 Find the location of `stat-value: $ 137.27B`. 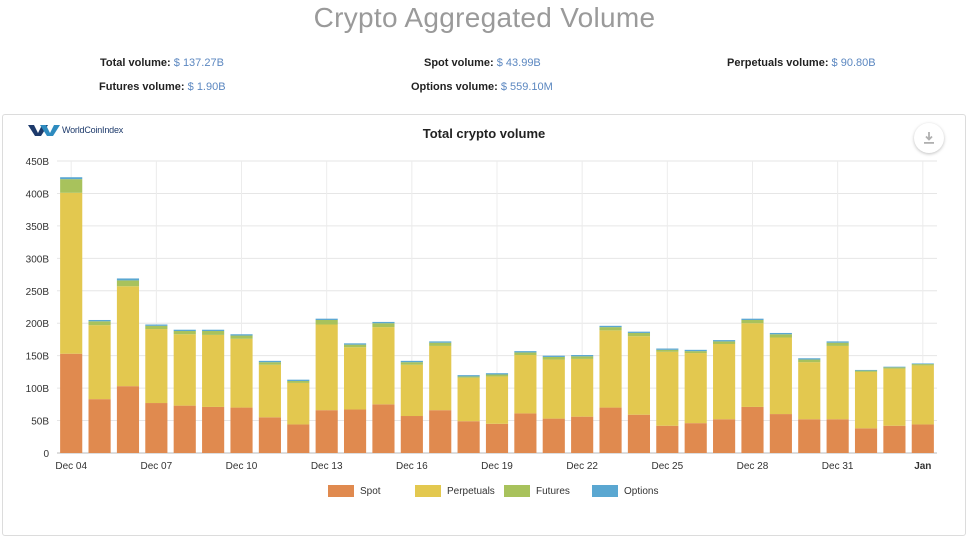

stat-value: $ 137.27B is located at coordinates (198, 63).